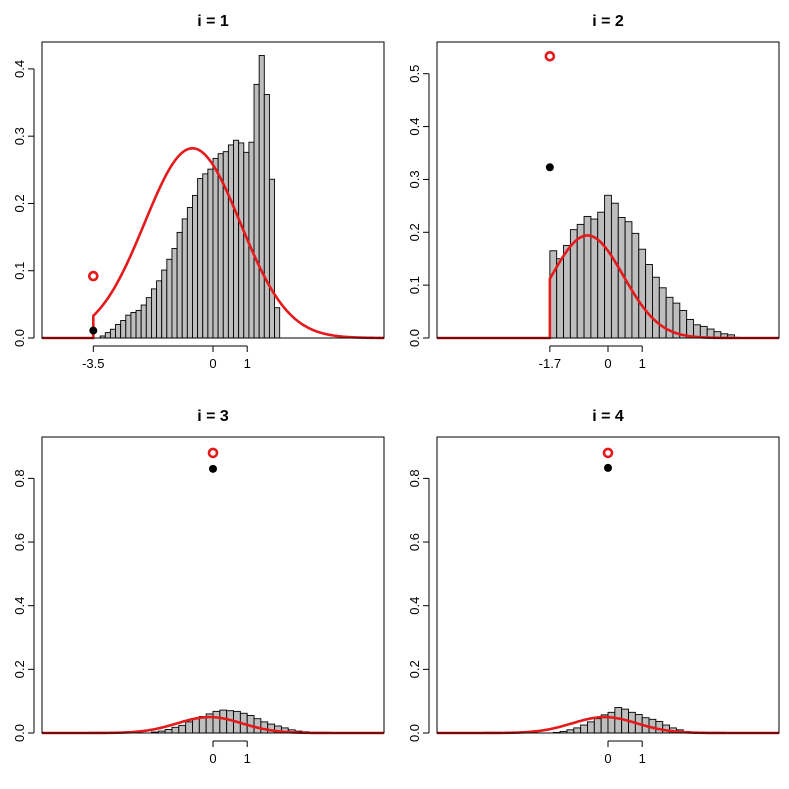 The height and width of the screenshot is (789, 789). I want to click on panel-title: i = 4, so click(608, 416).